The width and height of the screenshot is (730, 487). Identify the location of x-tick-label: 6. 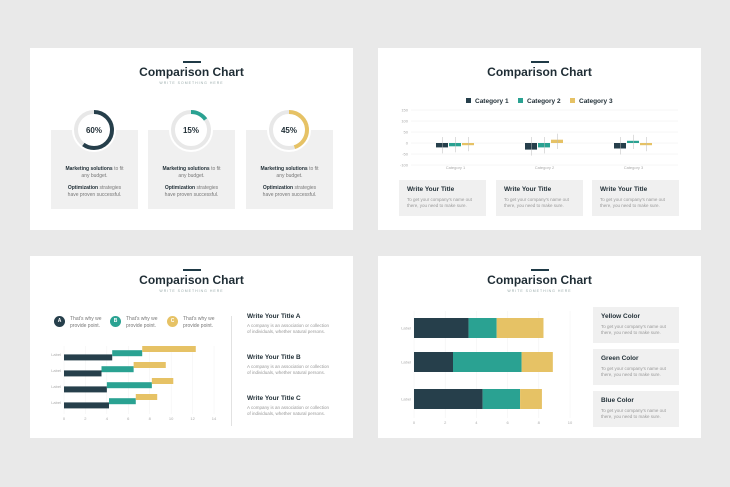
(507, 422).